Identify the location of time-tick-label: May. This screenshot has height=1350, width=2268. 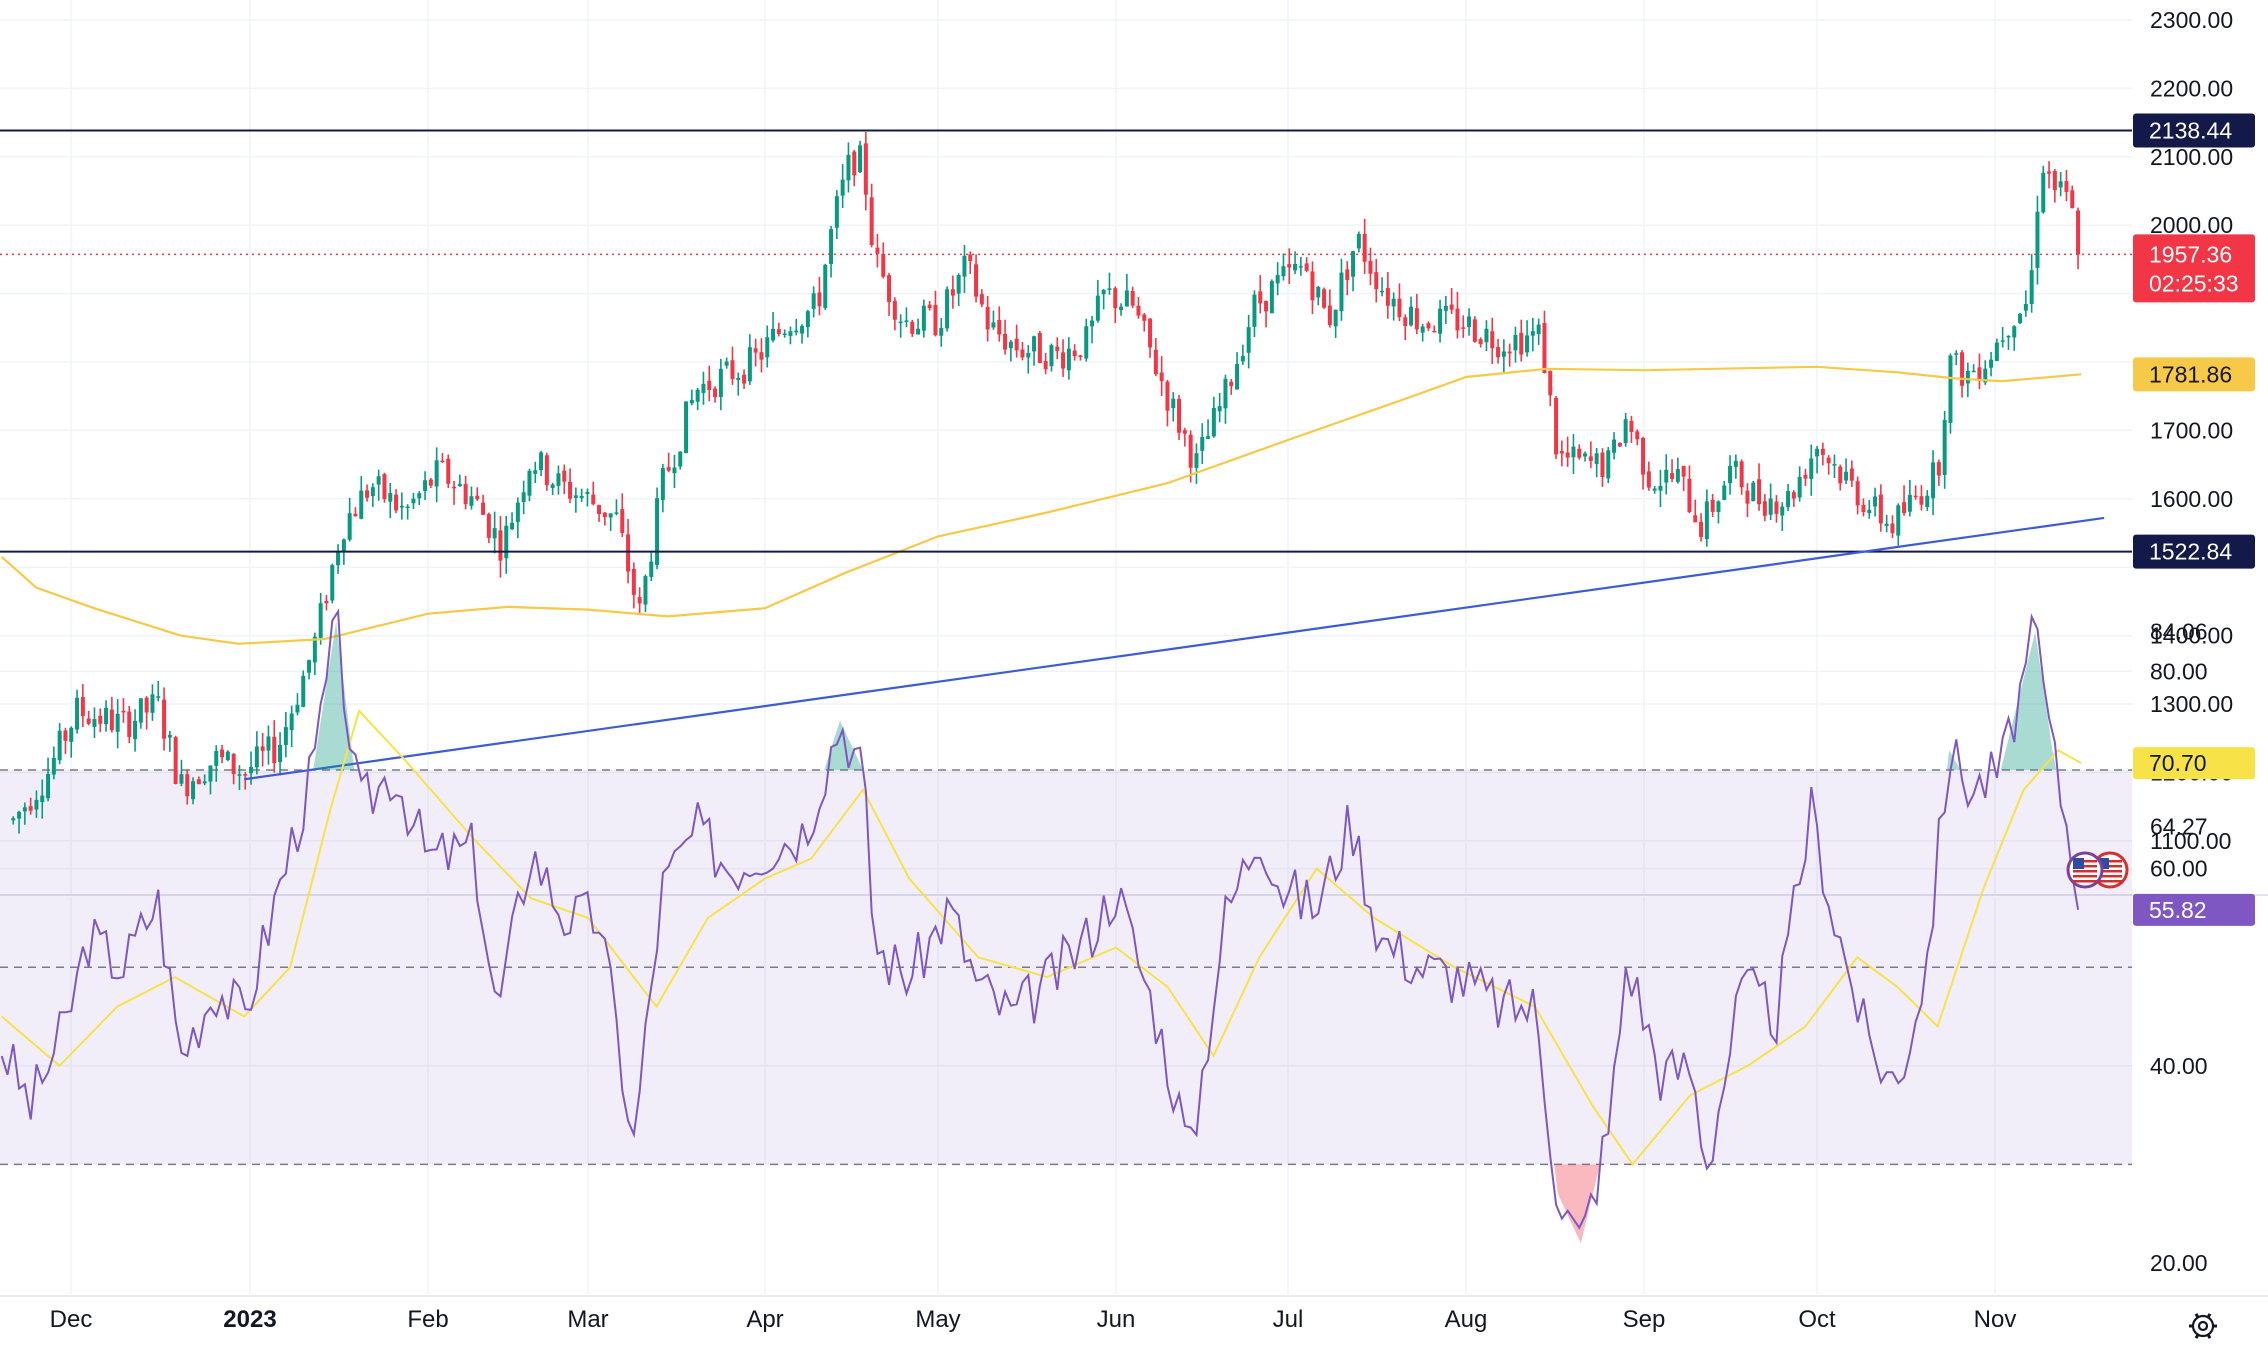
(937, 1319).